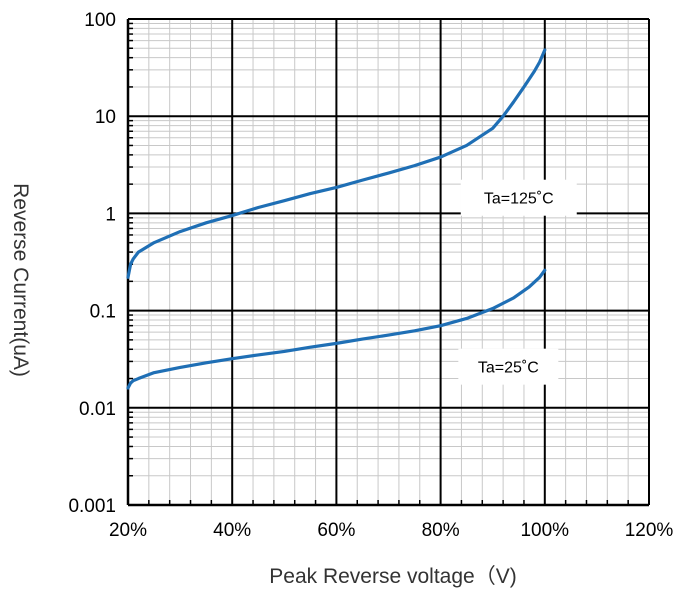 This screenshot has width=699, height=594. I want to click on annotation-label: Ta=125˚C, so click(519, 199).